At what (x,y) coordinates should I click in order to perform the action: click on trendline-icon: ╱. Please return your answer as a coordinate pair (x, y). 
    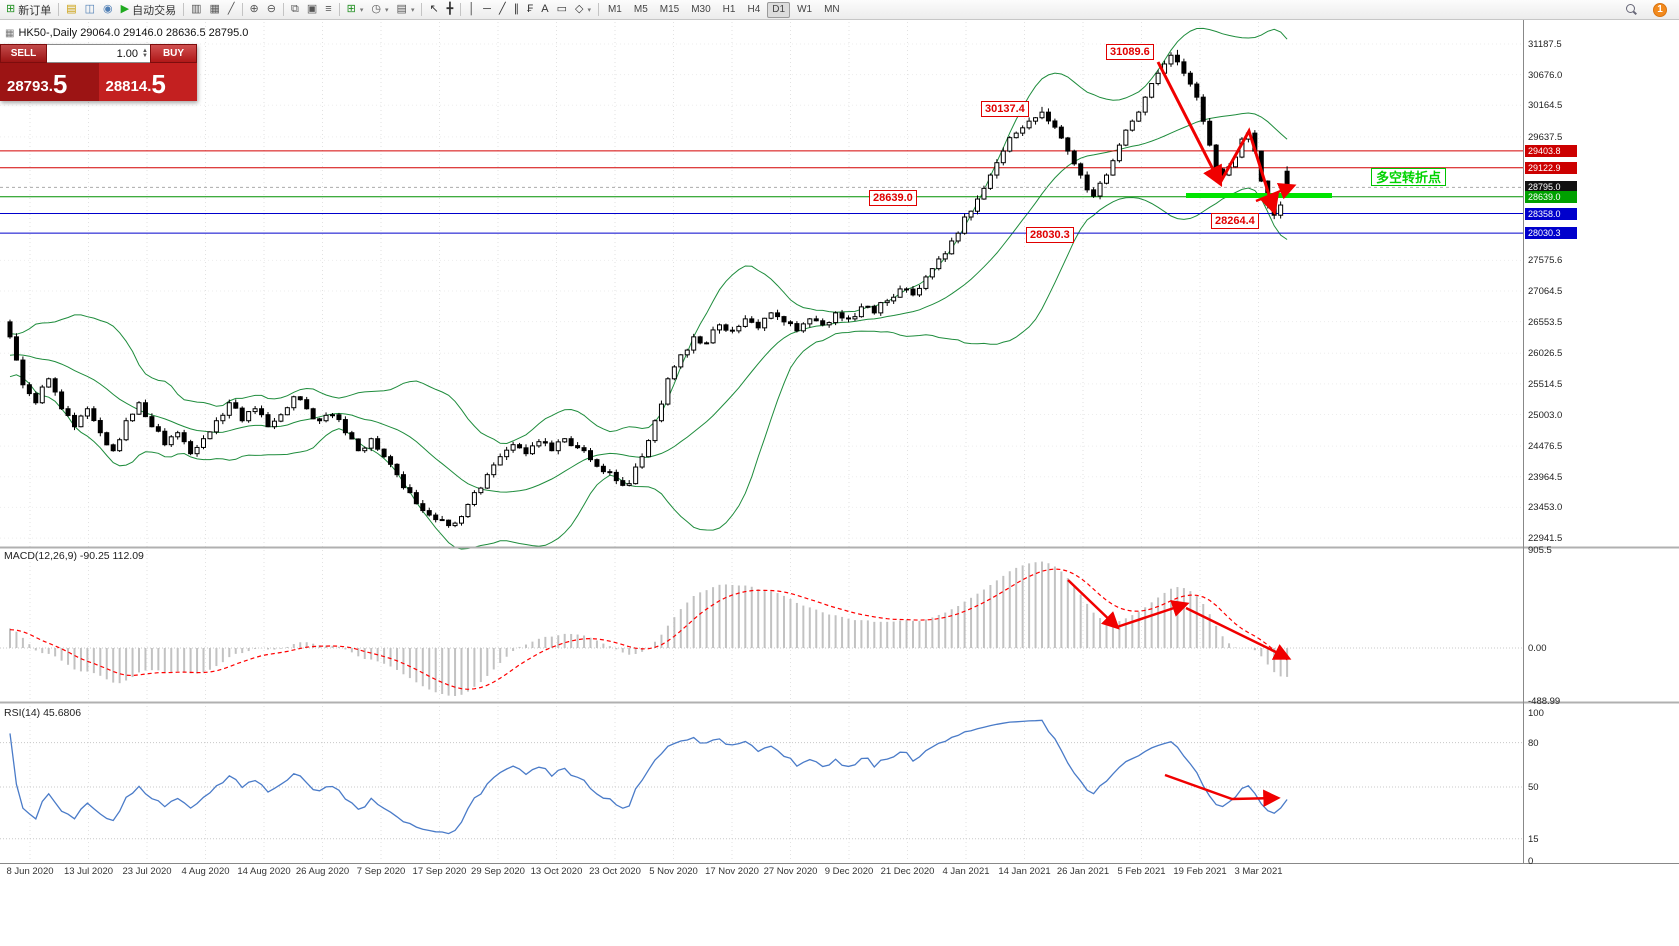
    Looking at the image, I should click on (502, 9).